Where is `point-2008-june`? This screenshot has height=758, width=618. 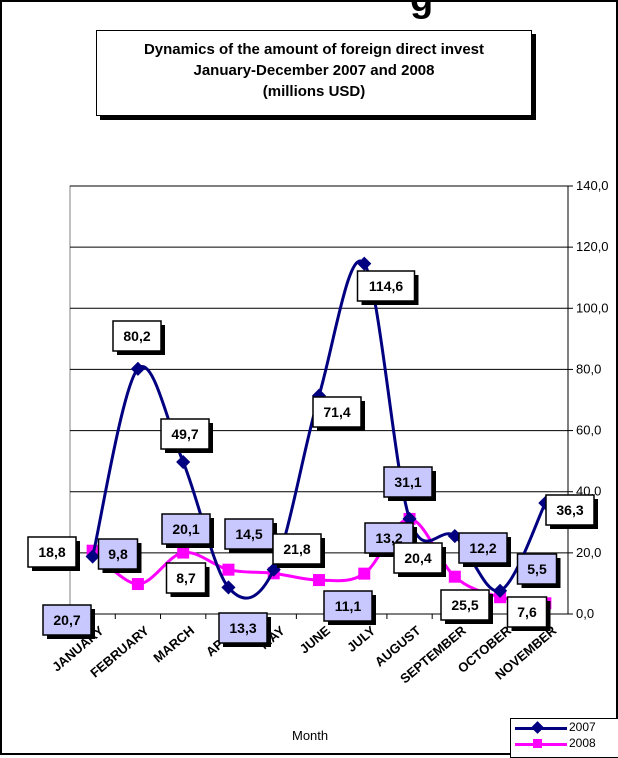
point-2008-june is located at coordinates (319, 580).